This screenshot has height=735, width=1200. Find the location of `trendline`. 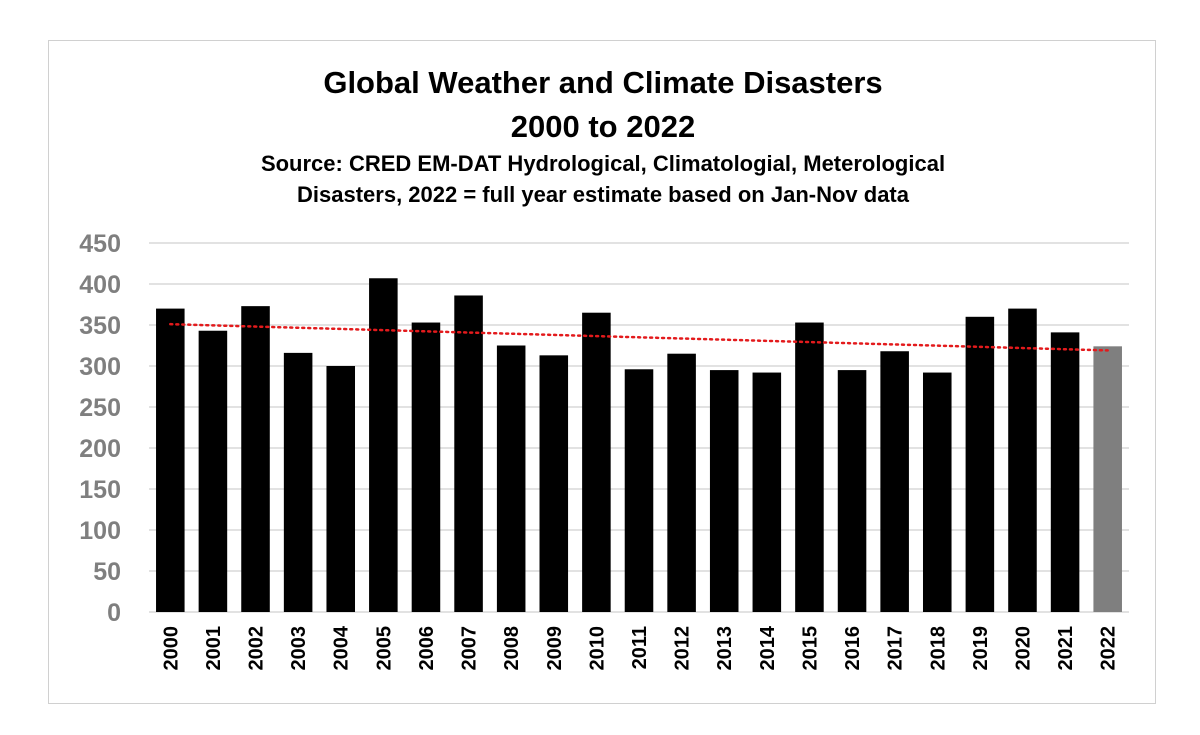

trendline is located at coordinates (639, 337).